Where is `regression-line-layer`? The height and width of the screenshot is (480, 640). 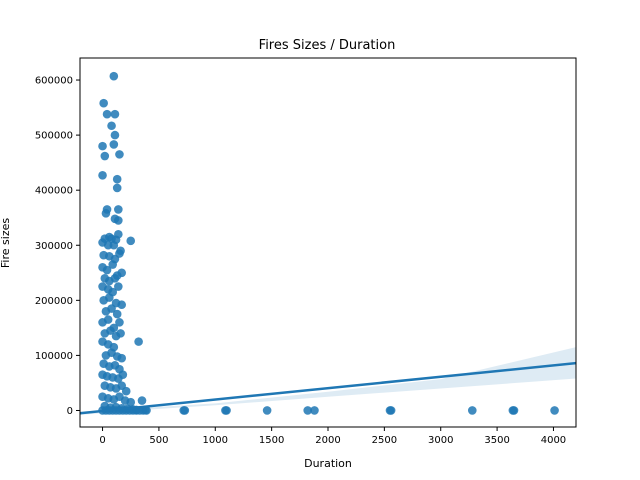 regression-line-layer is located at coordinates (328, 388).